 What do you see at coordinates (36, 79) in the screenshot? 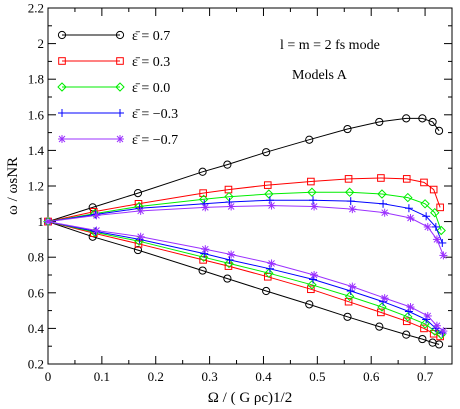
I see `y-tick-label: 1.8` at bounding box center [36, 79].